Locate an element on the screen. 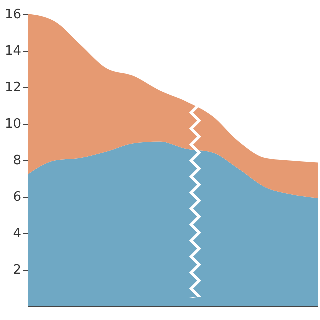 This screenshot has height=320, width=320. y-tick-label: 2 is located at coordinates (17, 270).